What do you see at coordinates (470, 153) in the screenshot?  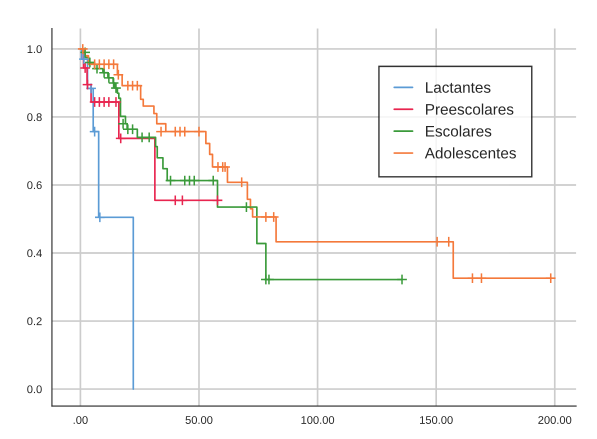 I see `legend-label: Adolescentes` at bounding box center [470, 153].